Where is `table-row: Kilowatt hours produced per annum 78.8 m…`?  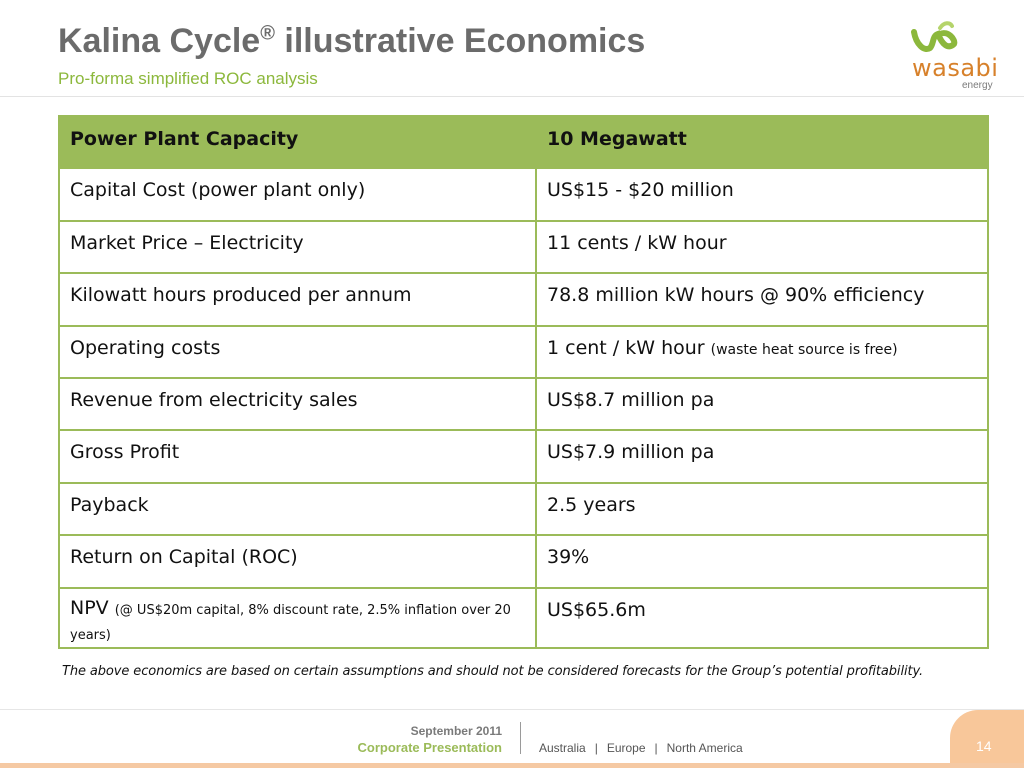 table-row: Kilowatt hours produced per annum 78.8 m… is located at coordinates (523, 299).